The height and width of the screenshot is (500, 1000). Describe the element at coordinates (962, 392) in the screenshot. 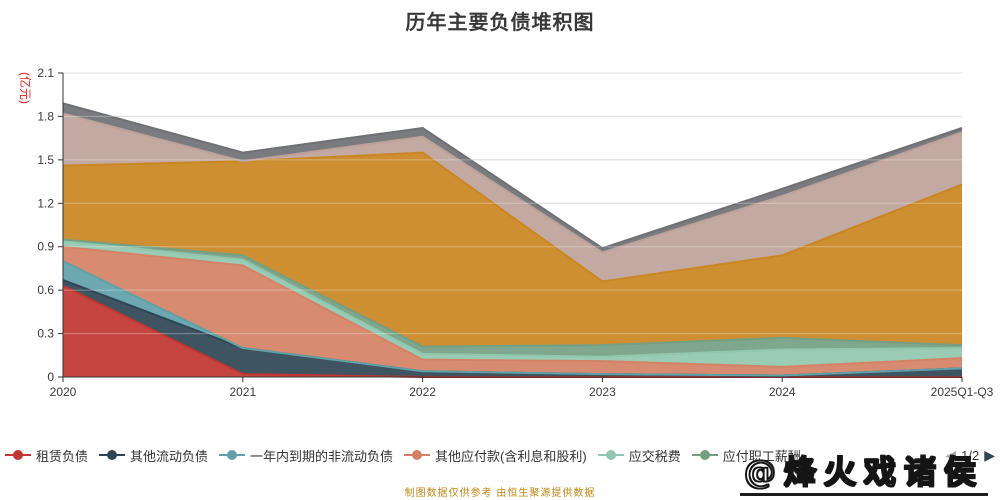

I see `x-tick-label: 2025Q1-Q3` at that location.